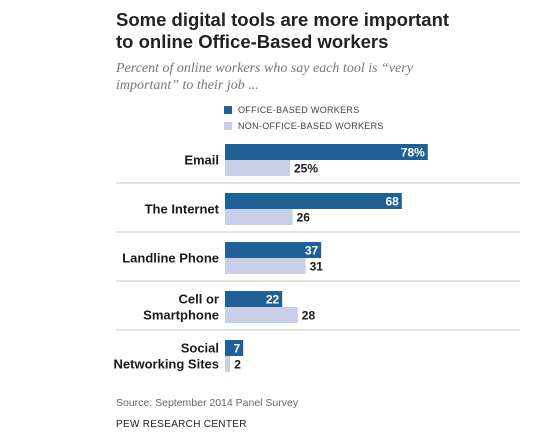 The width and height of the screenshot is (550, 447). What do you see at coordinates (312, 251) in the screenshot?
I see `office-value-label: 37` at bounding box center [312, 251].